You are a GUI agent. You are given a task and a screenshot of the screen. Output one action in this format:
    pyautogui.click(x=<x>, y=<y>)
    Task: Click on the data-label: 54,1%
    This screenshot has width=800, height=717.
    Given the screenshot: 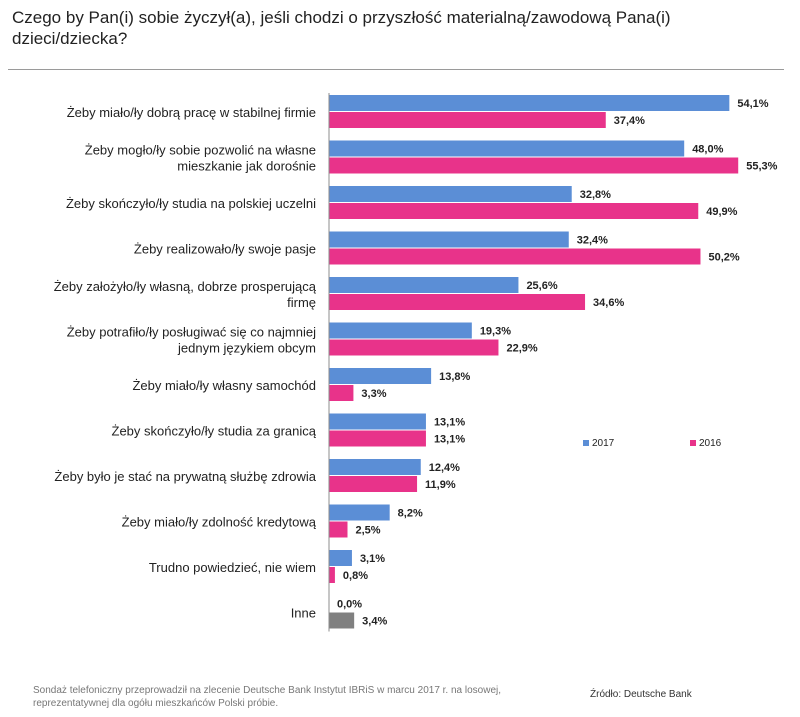 What is the action you would take?
    pyautogui.click(x=752, y=104)
    